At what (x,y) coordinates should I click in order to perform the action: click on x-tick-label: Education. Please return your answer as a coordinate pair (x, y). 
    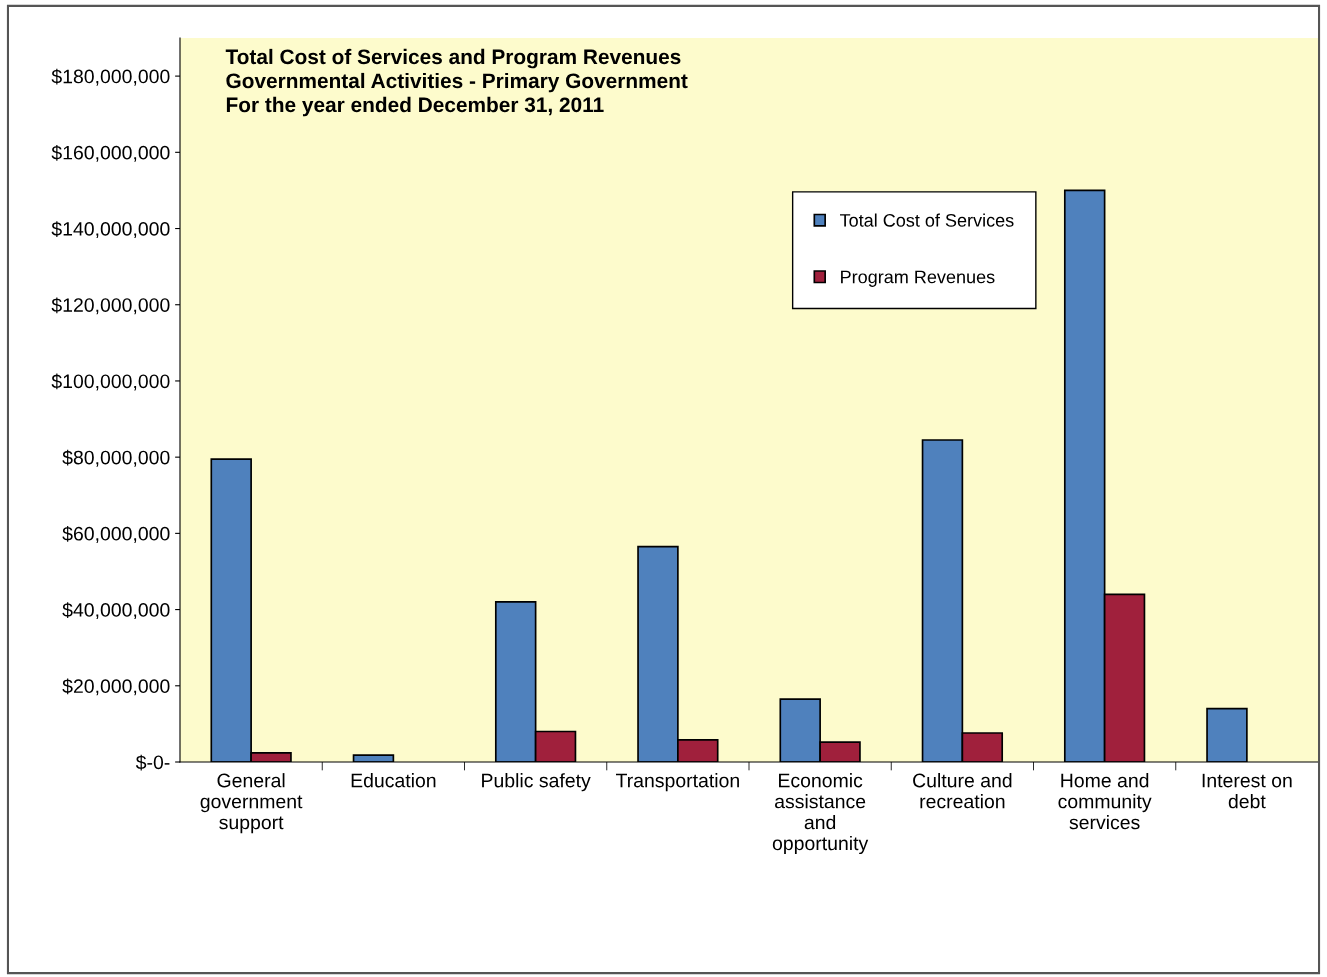
    Looking at the image, I should click on (393, 780).